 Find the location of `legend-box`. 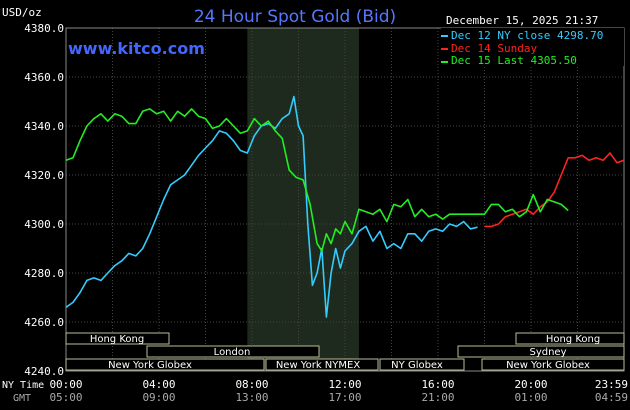

legend-box is located at coordinates (532, 47).